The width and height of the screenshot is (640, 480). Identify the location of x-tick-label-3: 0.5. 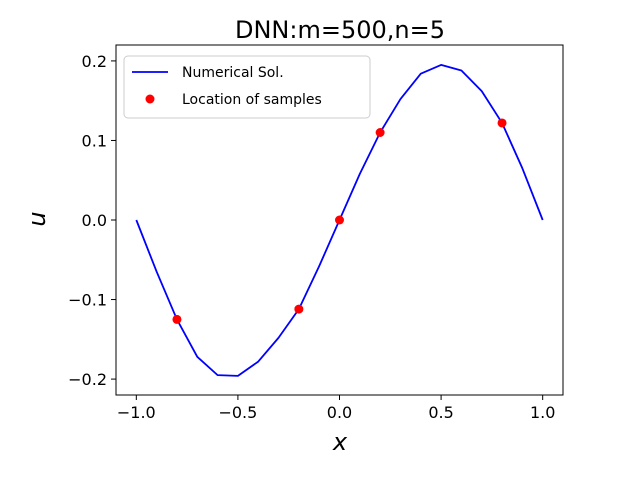
(440, 412).